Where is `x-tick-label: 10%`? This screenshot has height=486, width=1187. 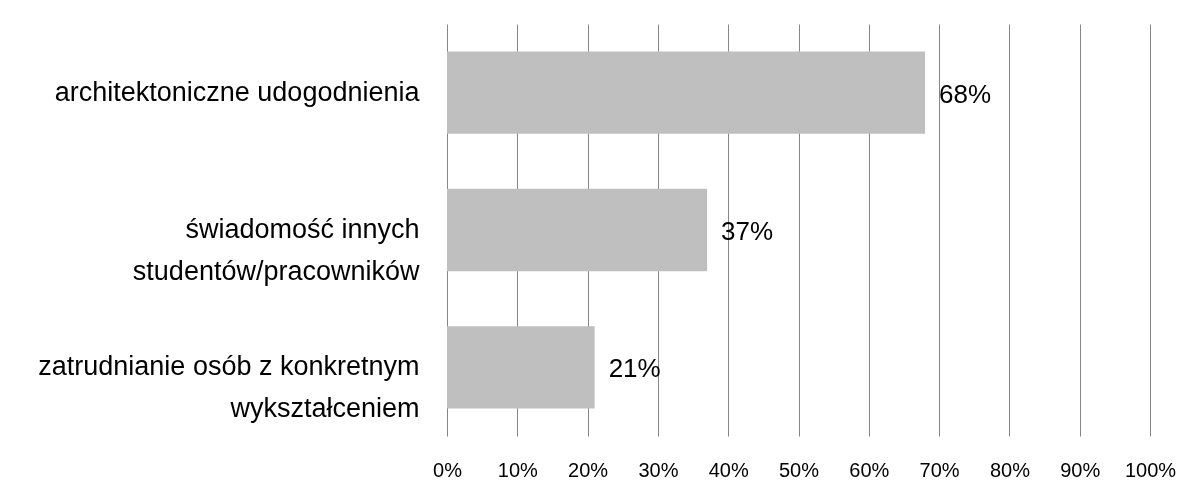 x-tick-label: 10% is located at coordinates (518, 469).